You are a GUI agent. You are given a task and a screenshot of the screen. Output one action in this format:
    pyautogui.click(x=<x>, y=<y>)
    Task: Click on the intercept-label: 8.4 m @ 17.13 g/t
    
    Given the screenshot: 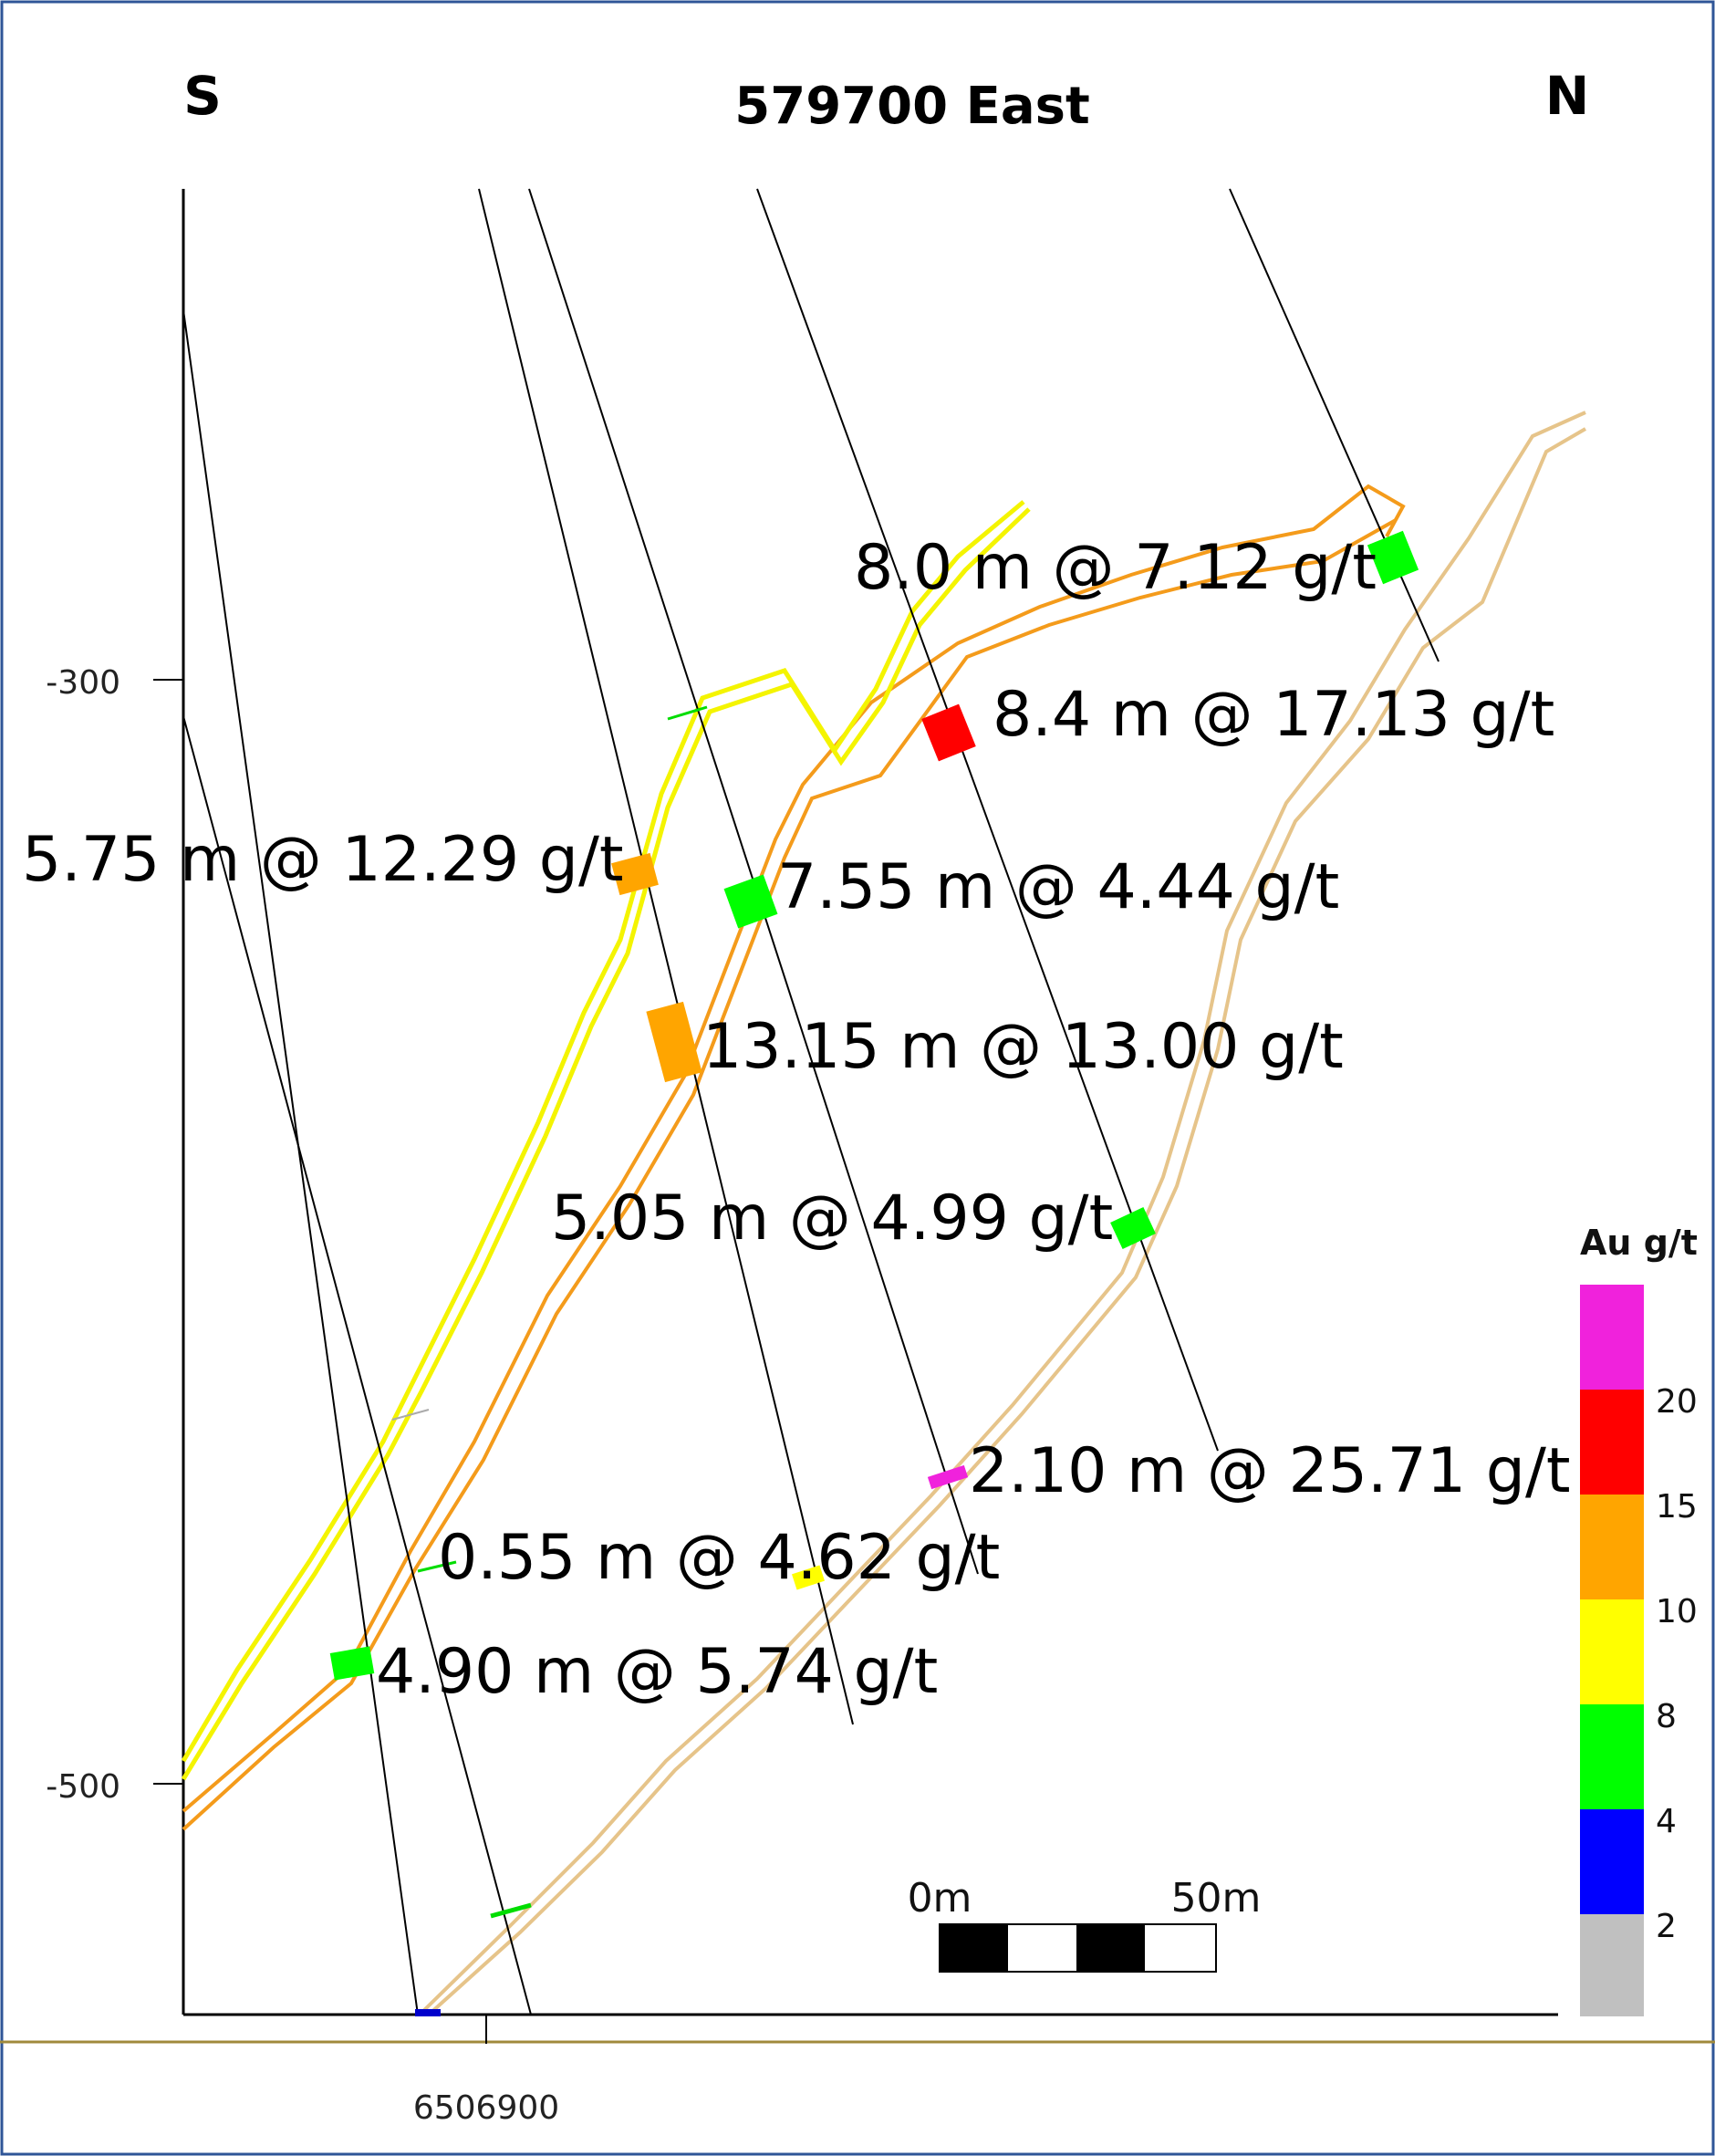 What is the action you would take?
    pyautogui.click(x=1273, y=715)
    